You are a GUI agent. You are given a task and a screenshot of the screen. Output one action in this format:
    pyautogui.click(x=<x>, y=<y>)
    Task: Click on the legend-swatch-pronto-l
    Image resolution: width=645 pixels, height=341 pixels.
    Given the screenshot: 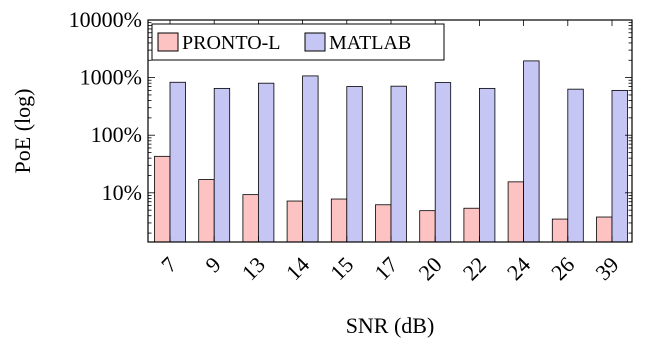 What is the action you would take?
    pyautogui.click(x=168, y=42)
    